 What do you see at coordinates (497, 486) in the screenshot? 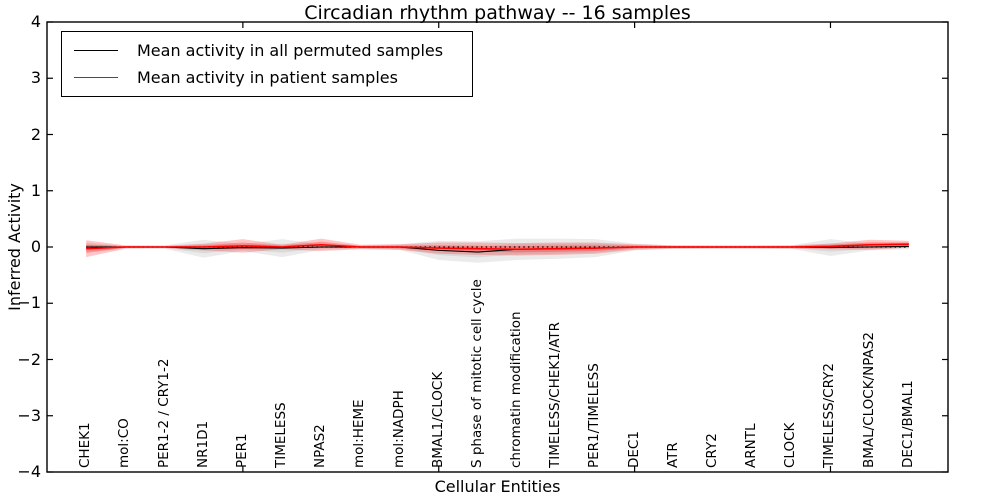
I see `x-axis-label: Cellular Entities` at bounding box center [497, 486].